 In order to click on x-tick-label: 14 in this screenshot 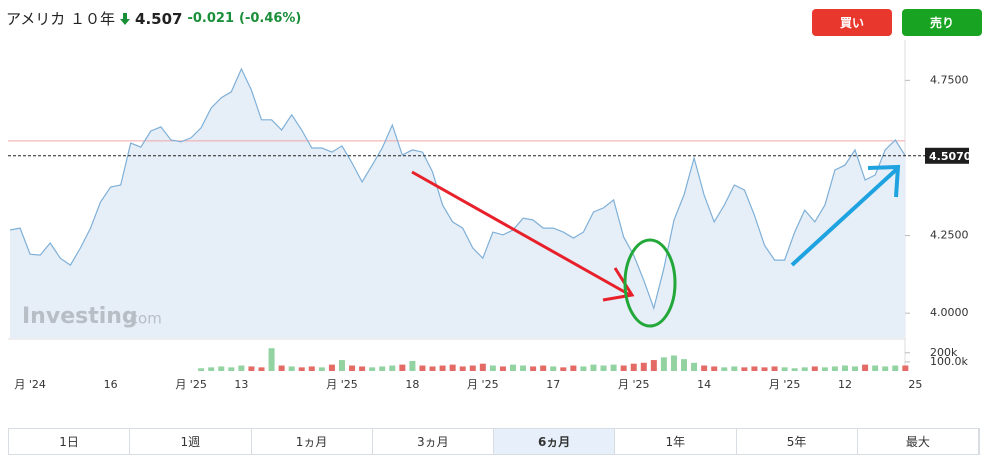, I will do `click(704, 384)`.